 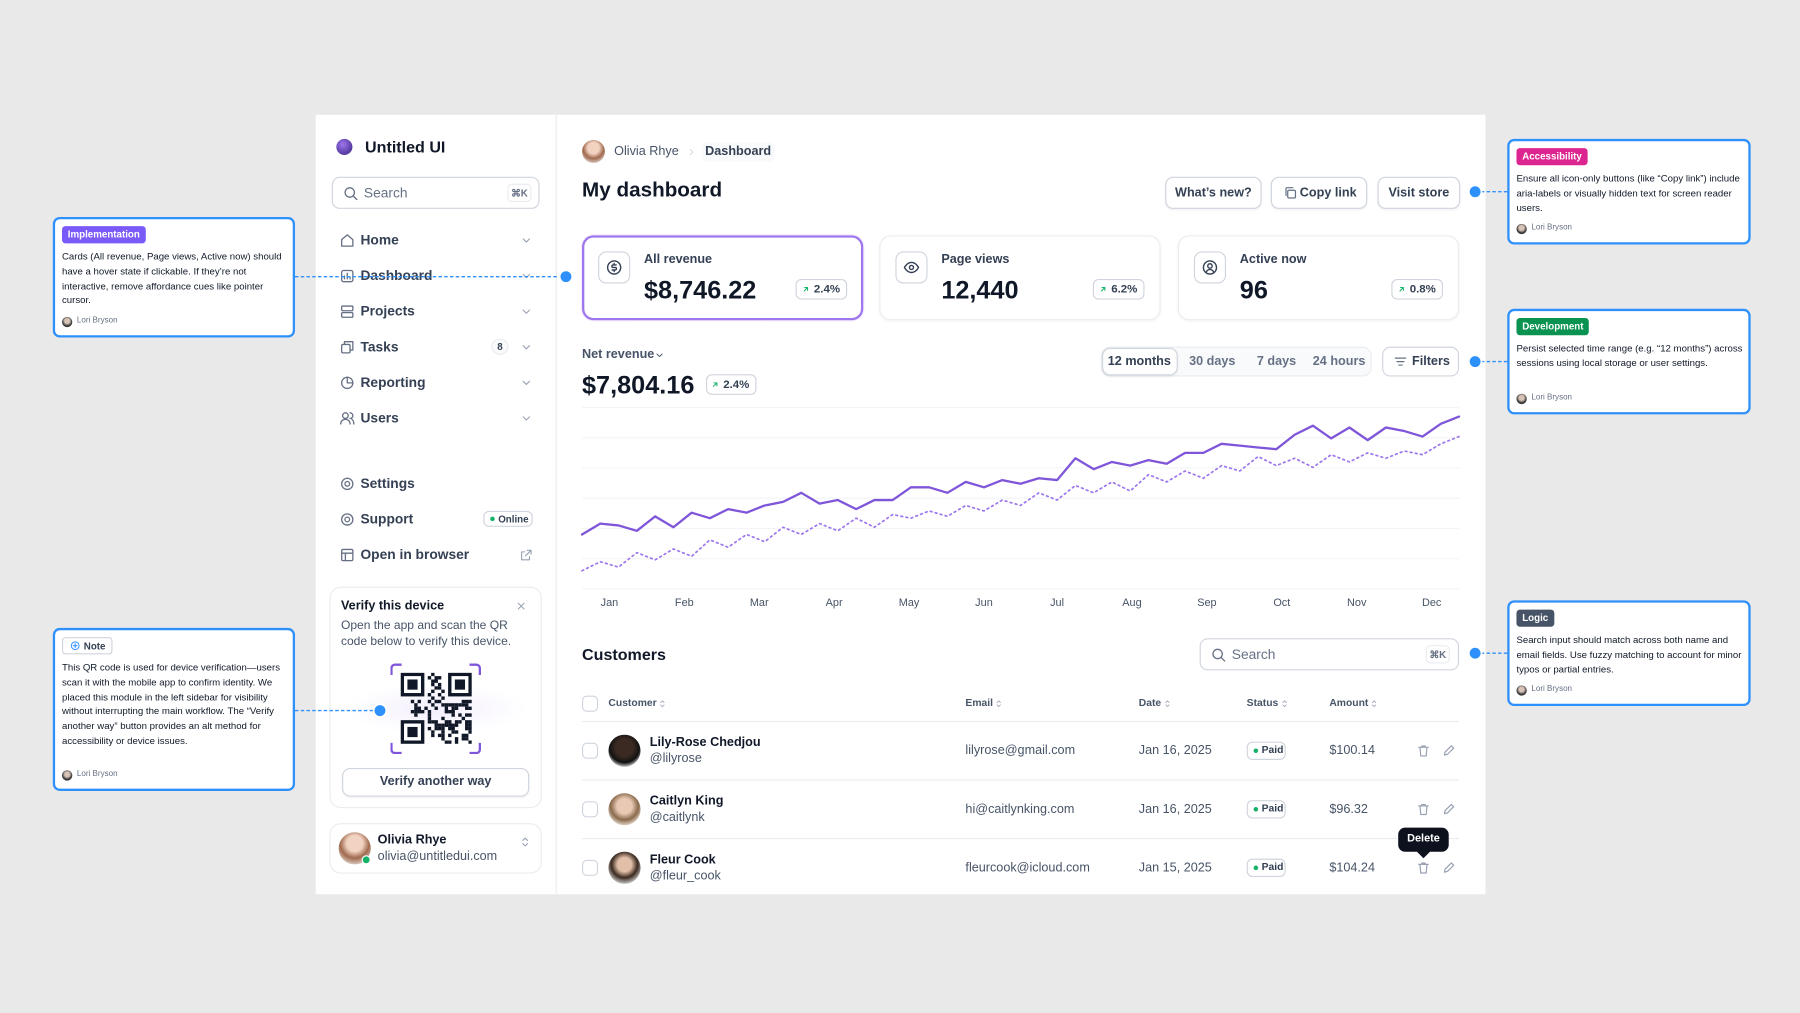 What do you see at coordinates (435, 192) in the screenshot?
I see `search-input` at bounding box center [435, 192].